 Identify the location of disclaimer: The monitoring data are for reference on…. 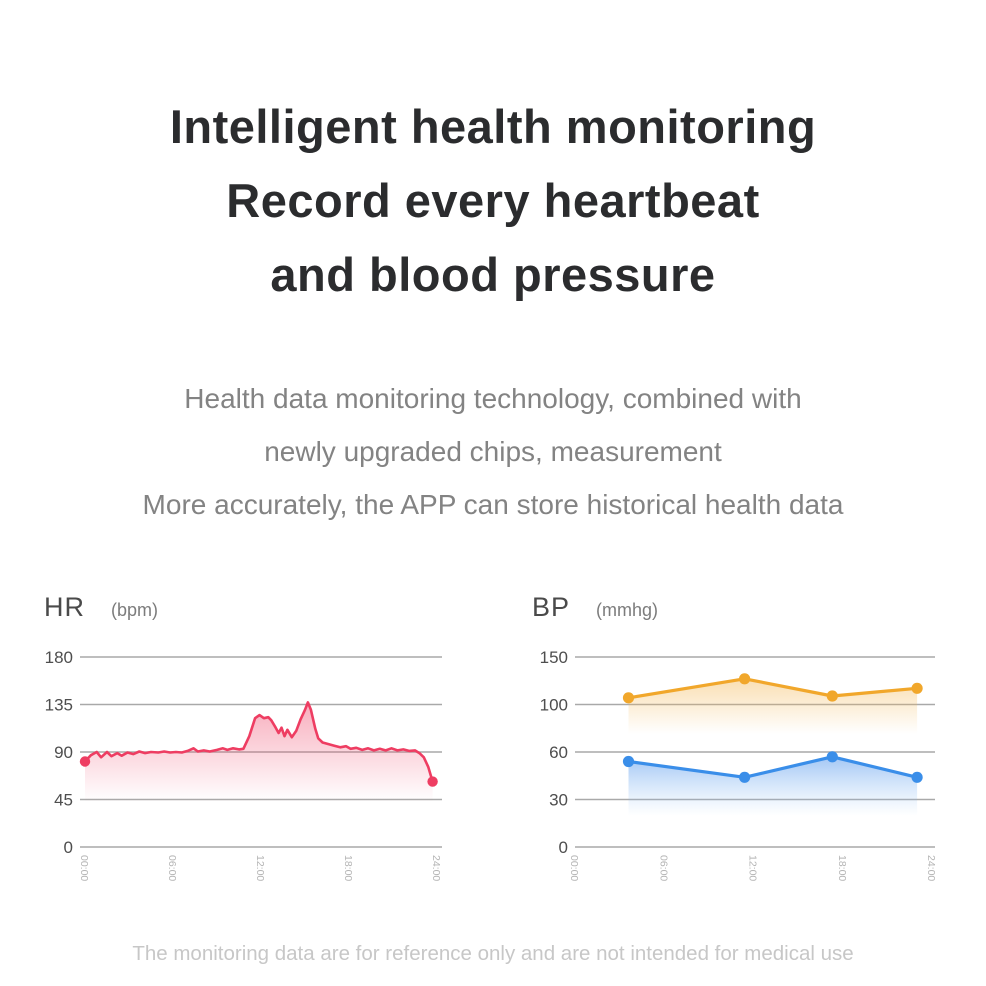
(493, 953).